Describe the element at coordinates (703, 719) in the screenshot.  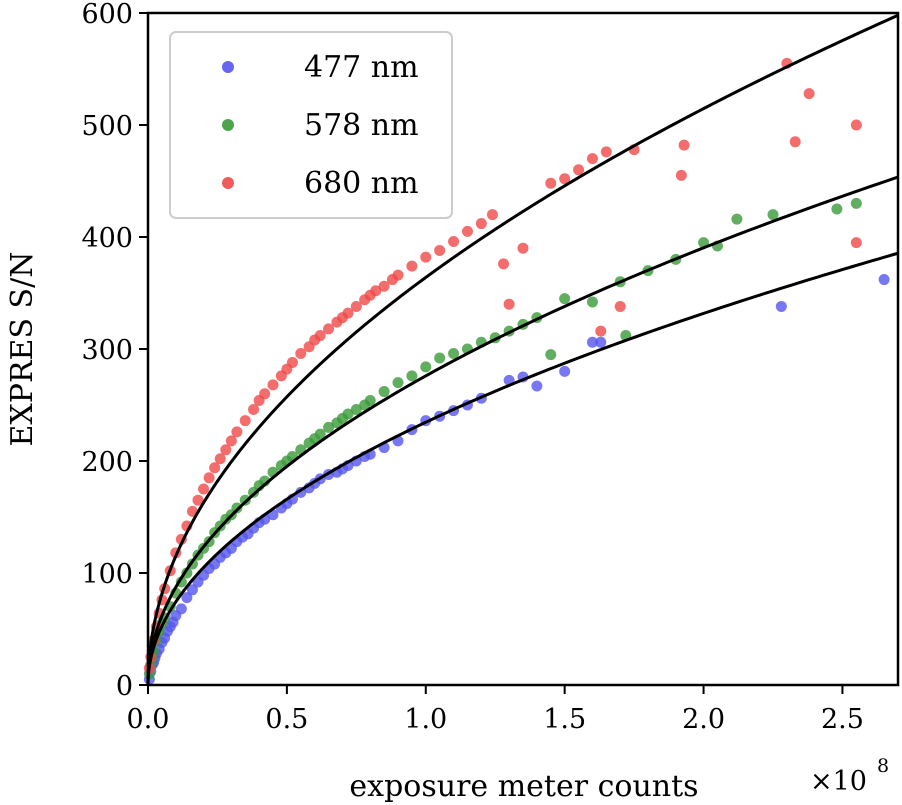
I see `x-tick-label: 2.0` at that location.